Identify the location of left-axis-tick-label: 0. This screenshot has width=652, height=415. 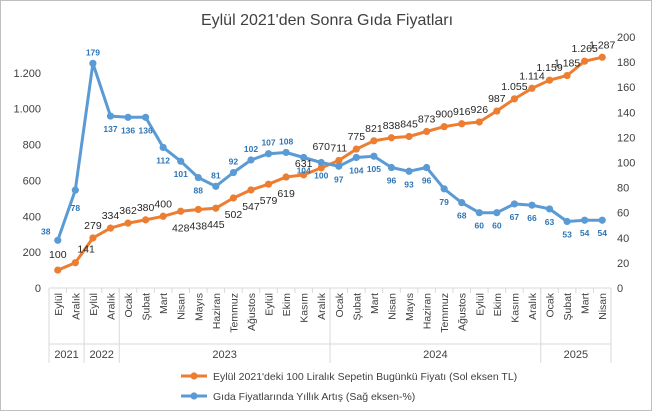
(38, 289).